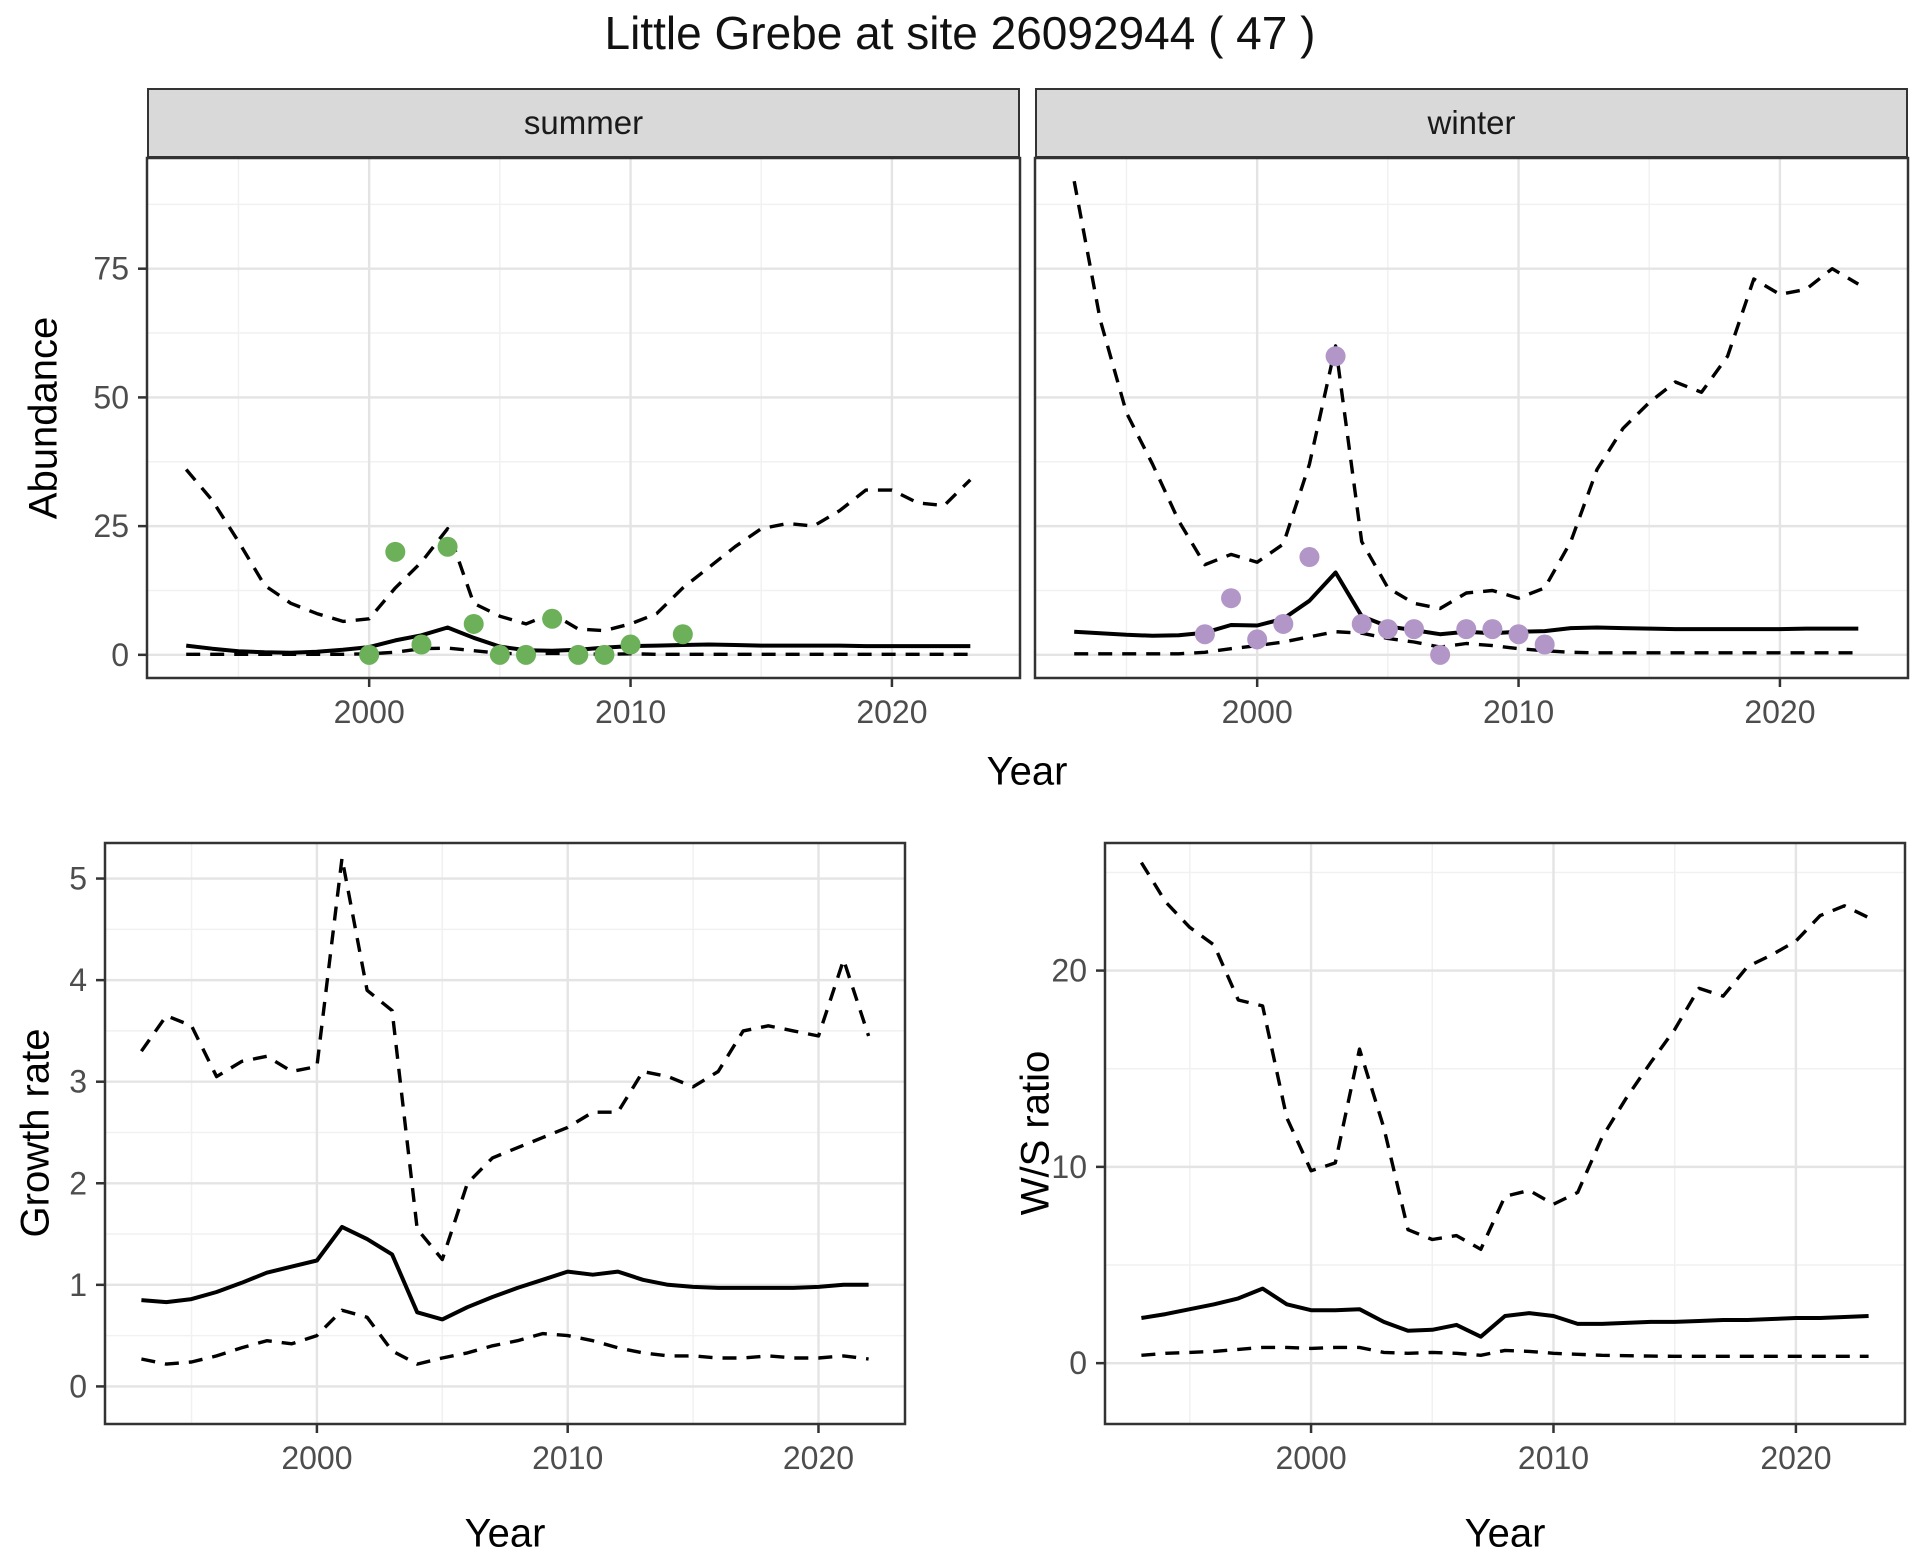  Describe the element at coordinates (78, 1386) in the screenshot. I see `growth_rate-y-tick-label: 0` at that location.